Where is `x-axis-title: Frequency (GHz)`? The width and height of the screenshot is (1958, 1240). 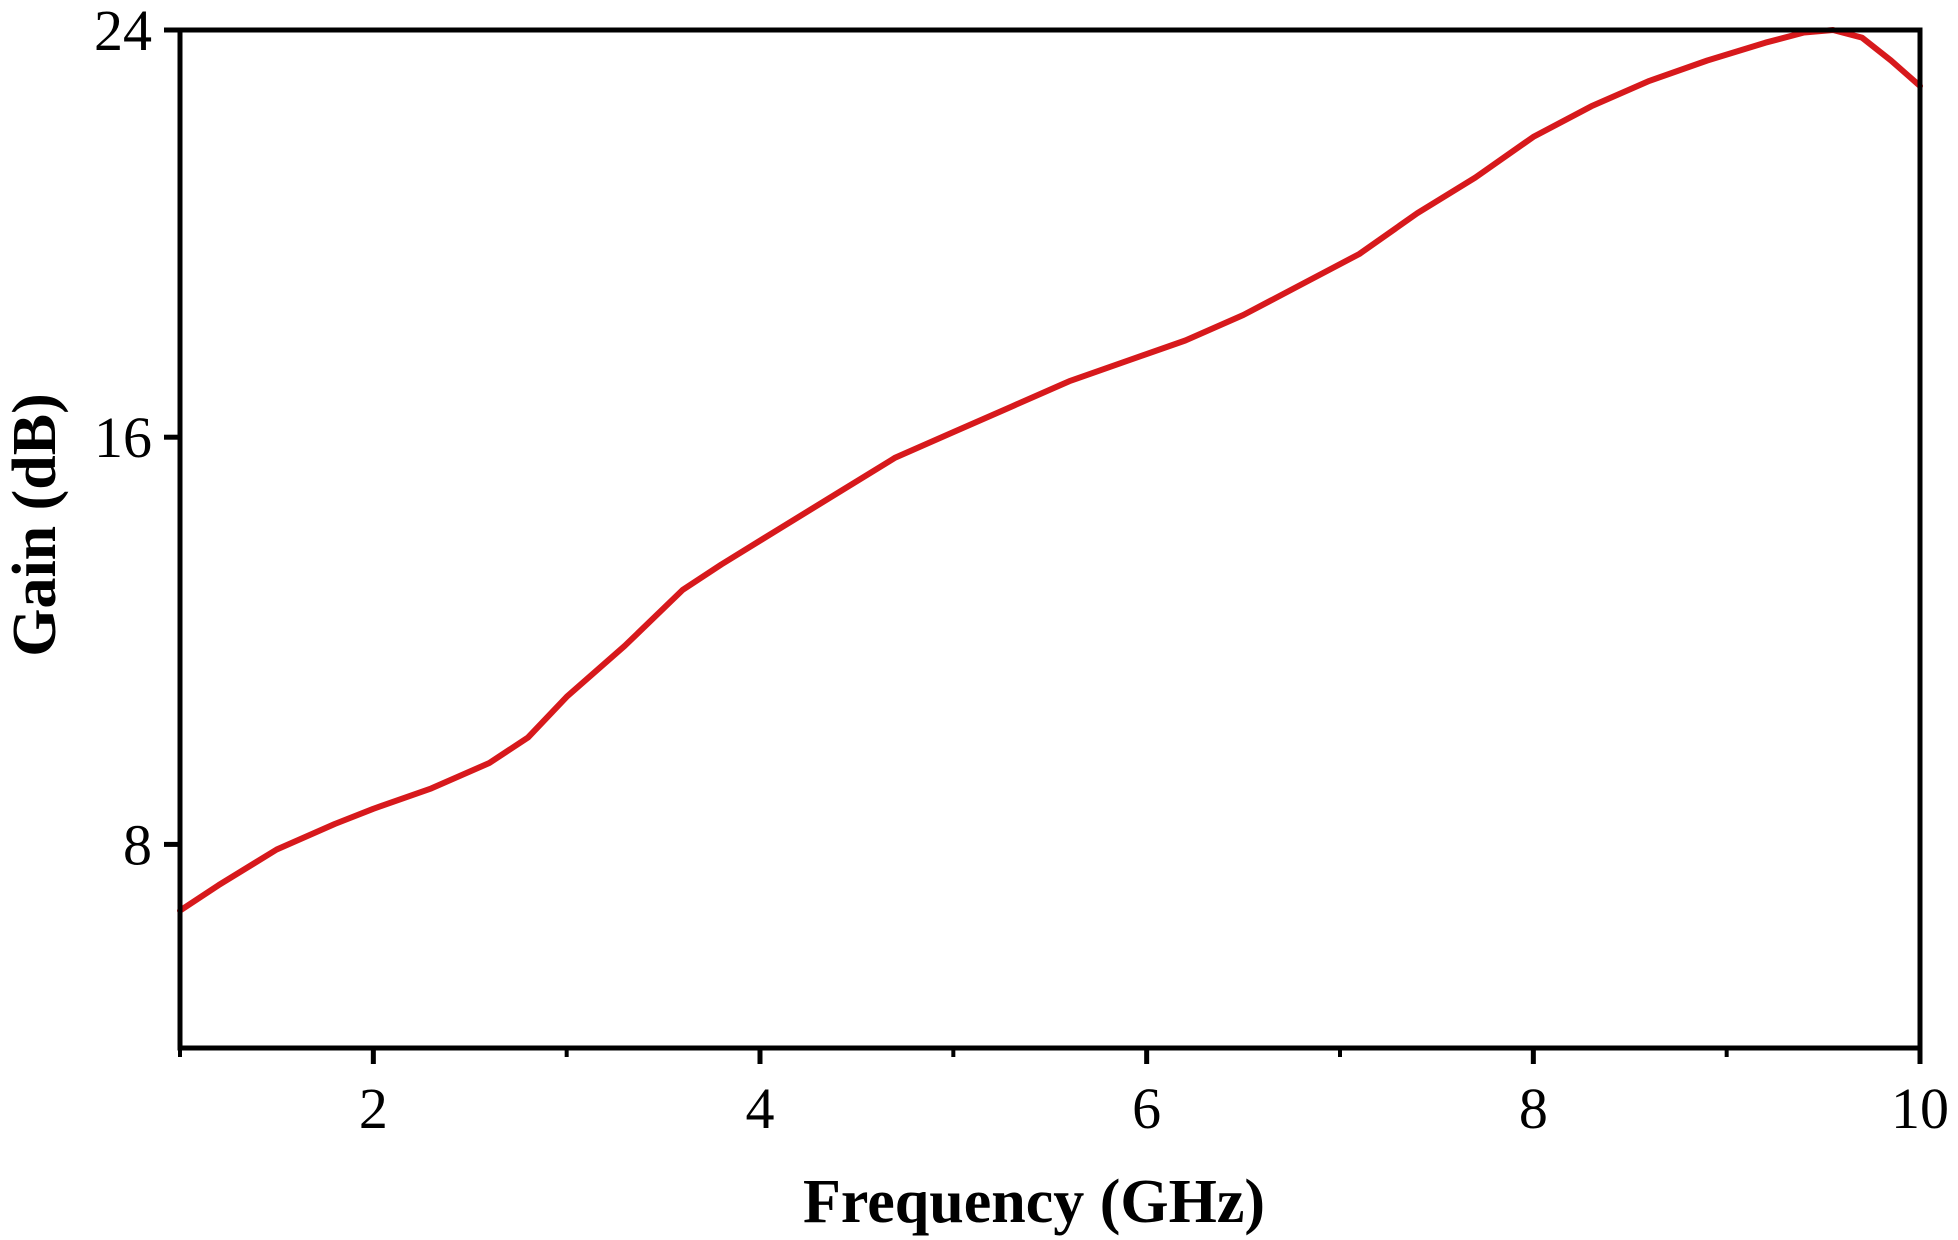
x-axis-title: Frequency (GHz) is located at coordinates (1034, 1202).